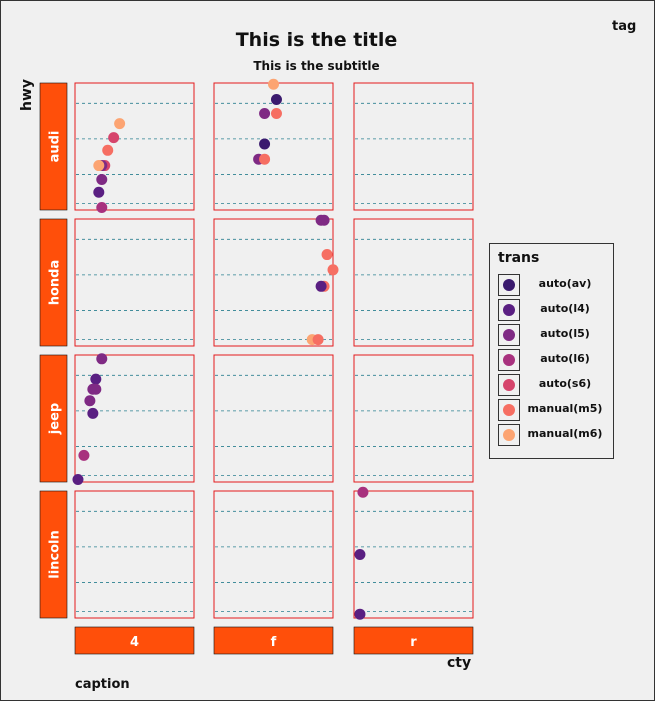 The width and height of the screenshot is (655, 701). Describe the element at coordinates (565, 383) in the screenshot. I see `legend-label: auto(s6)` at that location.